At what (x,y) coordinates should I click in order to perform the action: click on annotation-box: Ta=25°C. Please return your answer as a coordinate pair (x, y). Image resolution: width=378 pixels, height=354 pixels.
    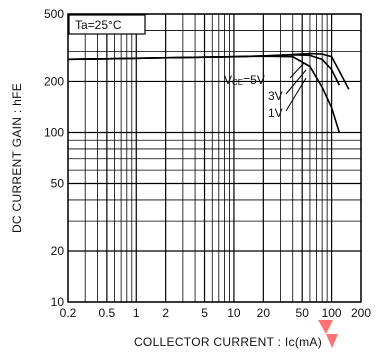
    Looking at the image, I should click on (107, 24).